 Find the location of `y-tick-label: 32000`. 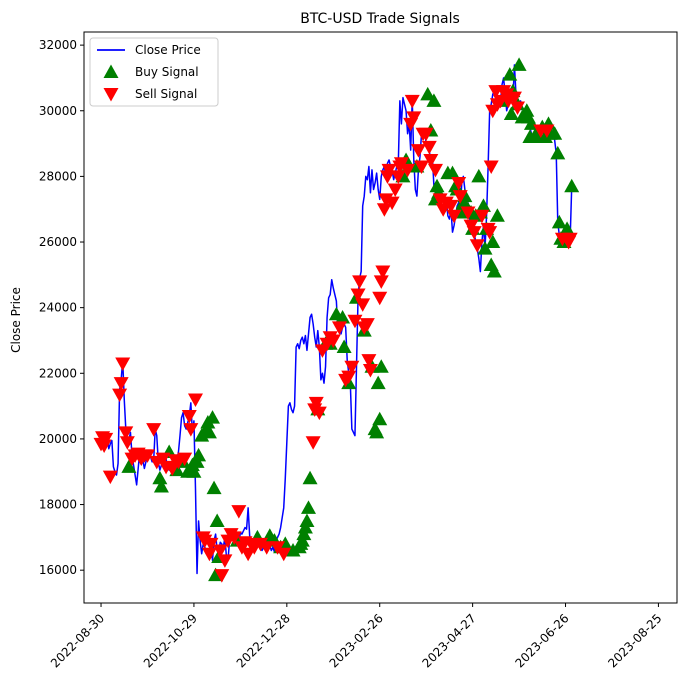

y-tick-label: 32000 is located at coordinates (58, 45).